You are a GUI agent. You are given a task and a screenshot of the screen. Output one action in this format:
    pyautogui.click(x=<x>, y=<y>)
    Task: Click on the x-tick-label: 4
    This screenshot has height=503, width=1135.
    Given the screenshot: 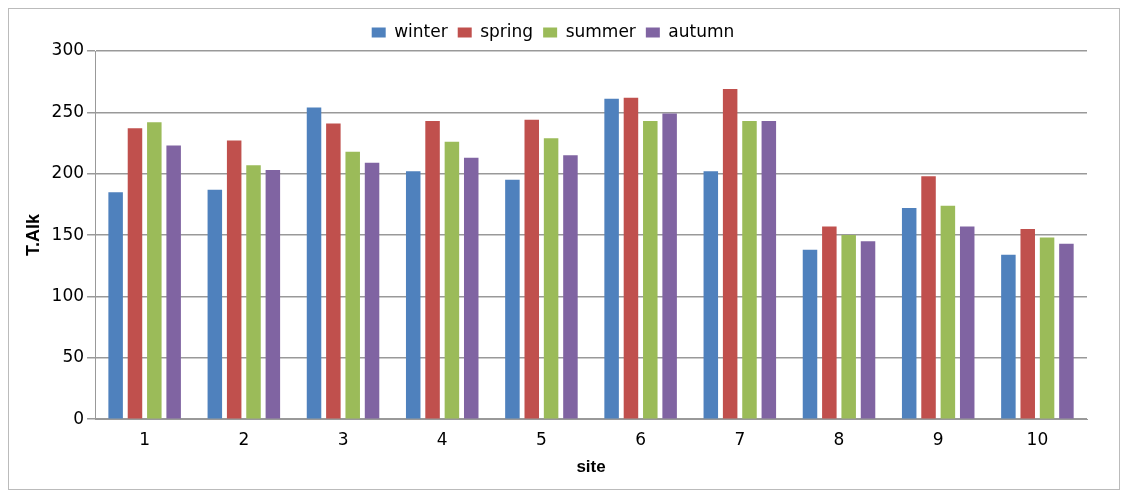 What is the action you would take?
    pyautogui.click(x=442, y=438)
    